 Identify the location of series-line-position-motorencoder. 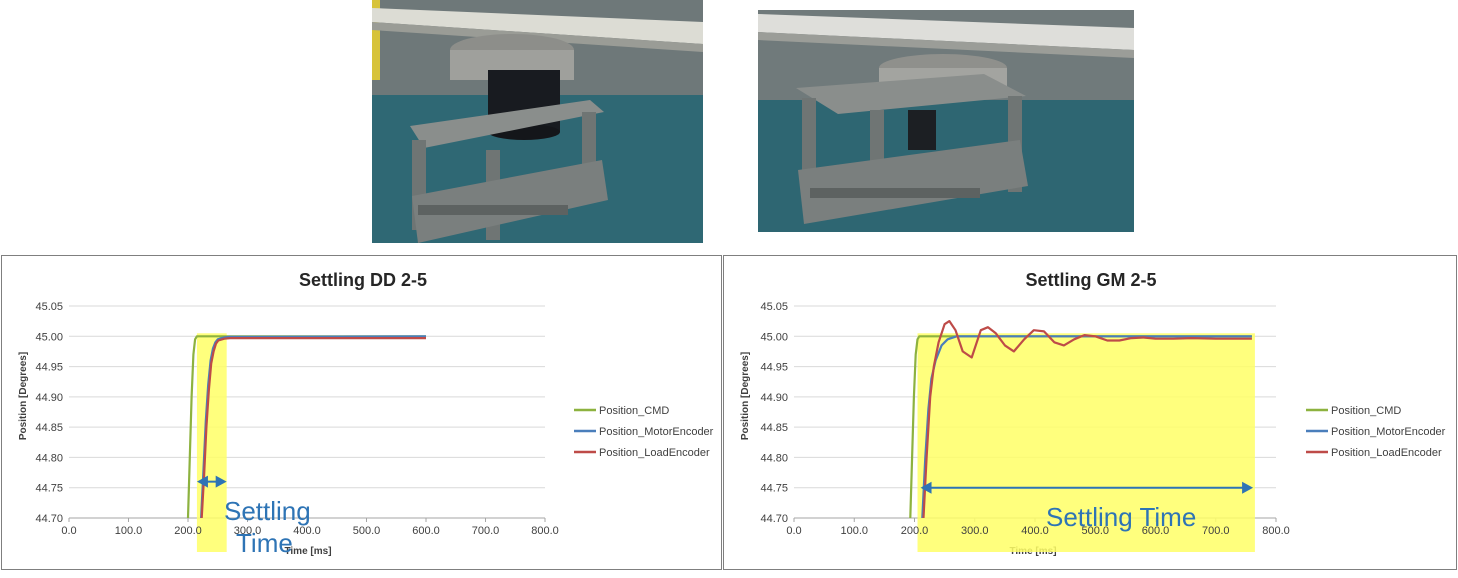
(1086, 427).